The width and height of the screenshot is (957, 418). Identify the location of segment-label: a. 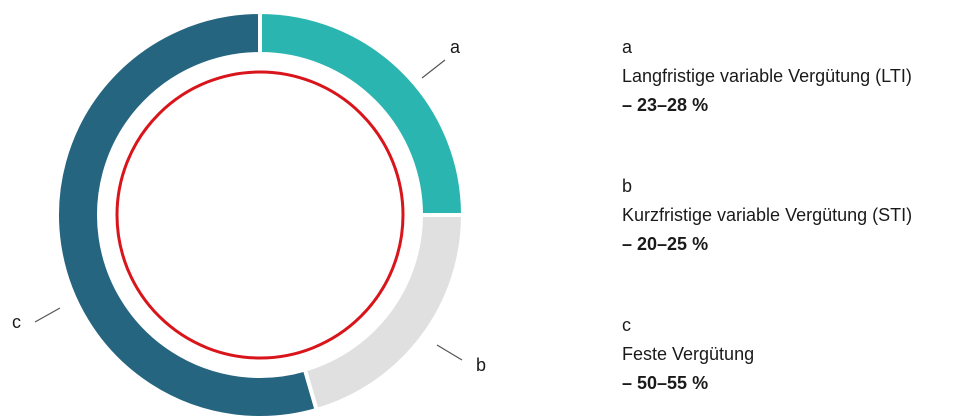
(455, 47).